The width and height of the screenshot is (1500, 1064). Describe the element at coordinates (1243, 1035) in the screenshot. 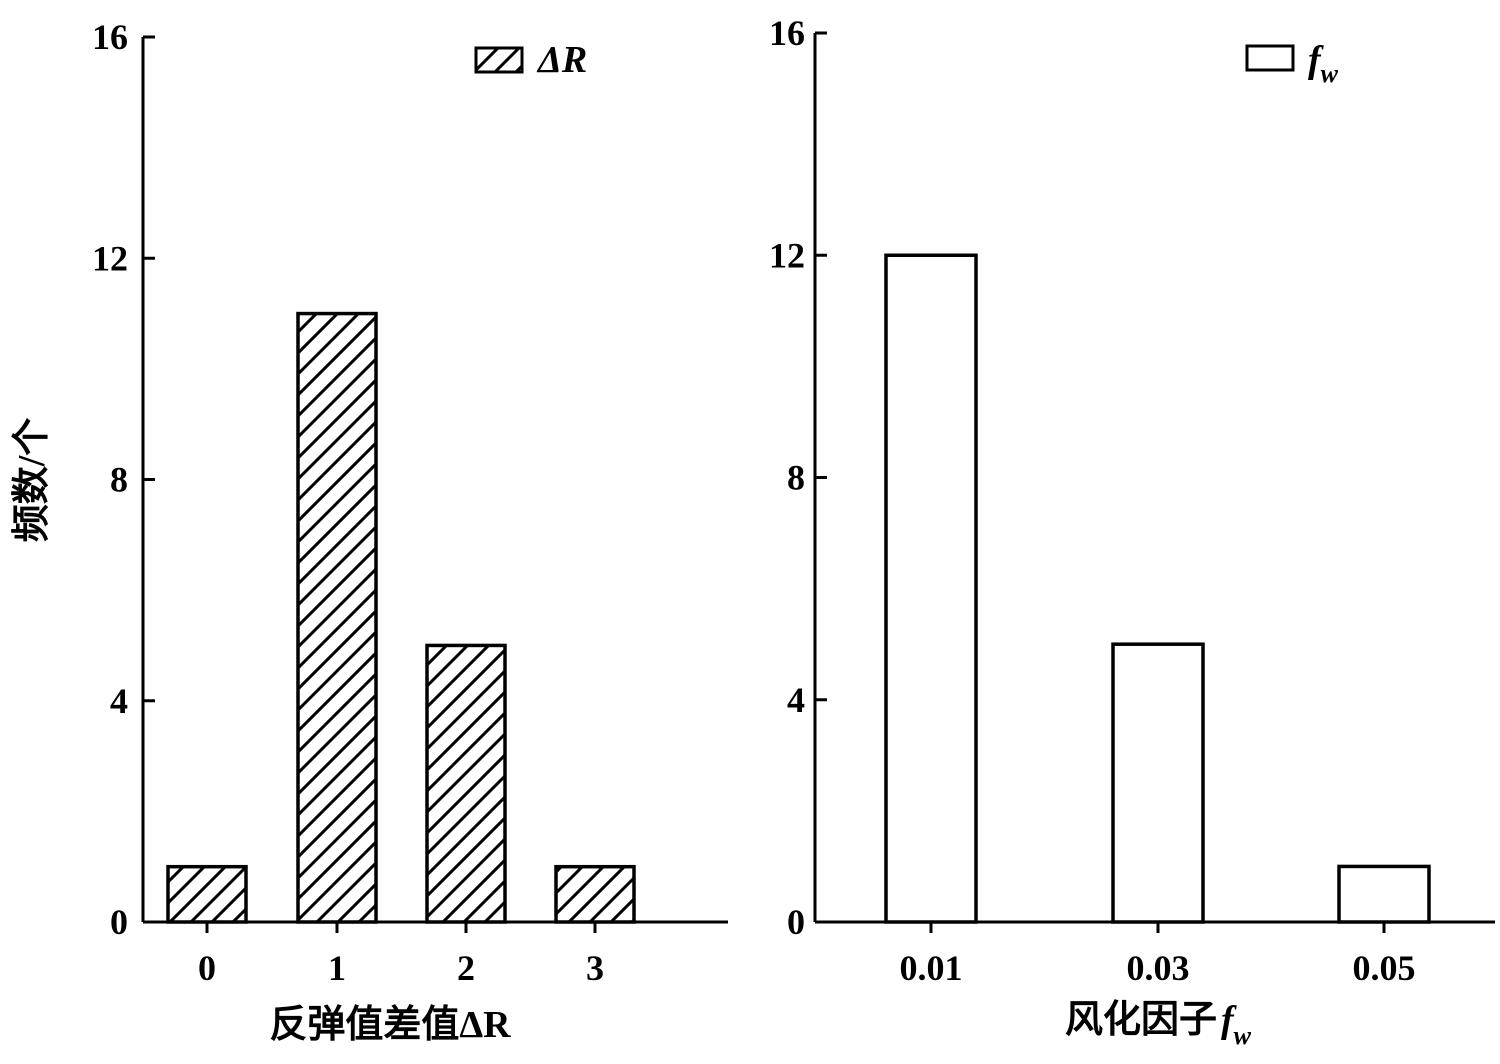

I see `right-x-axis-title-subscript: w` at that location.